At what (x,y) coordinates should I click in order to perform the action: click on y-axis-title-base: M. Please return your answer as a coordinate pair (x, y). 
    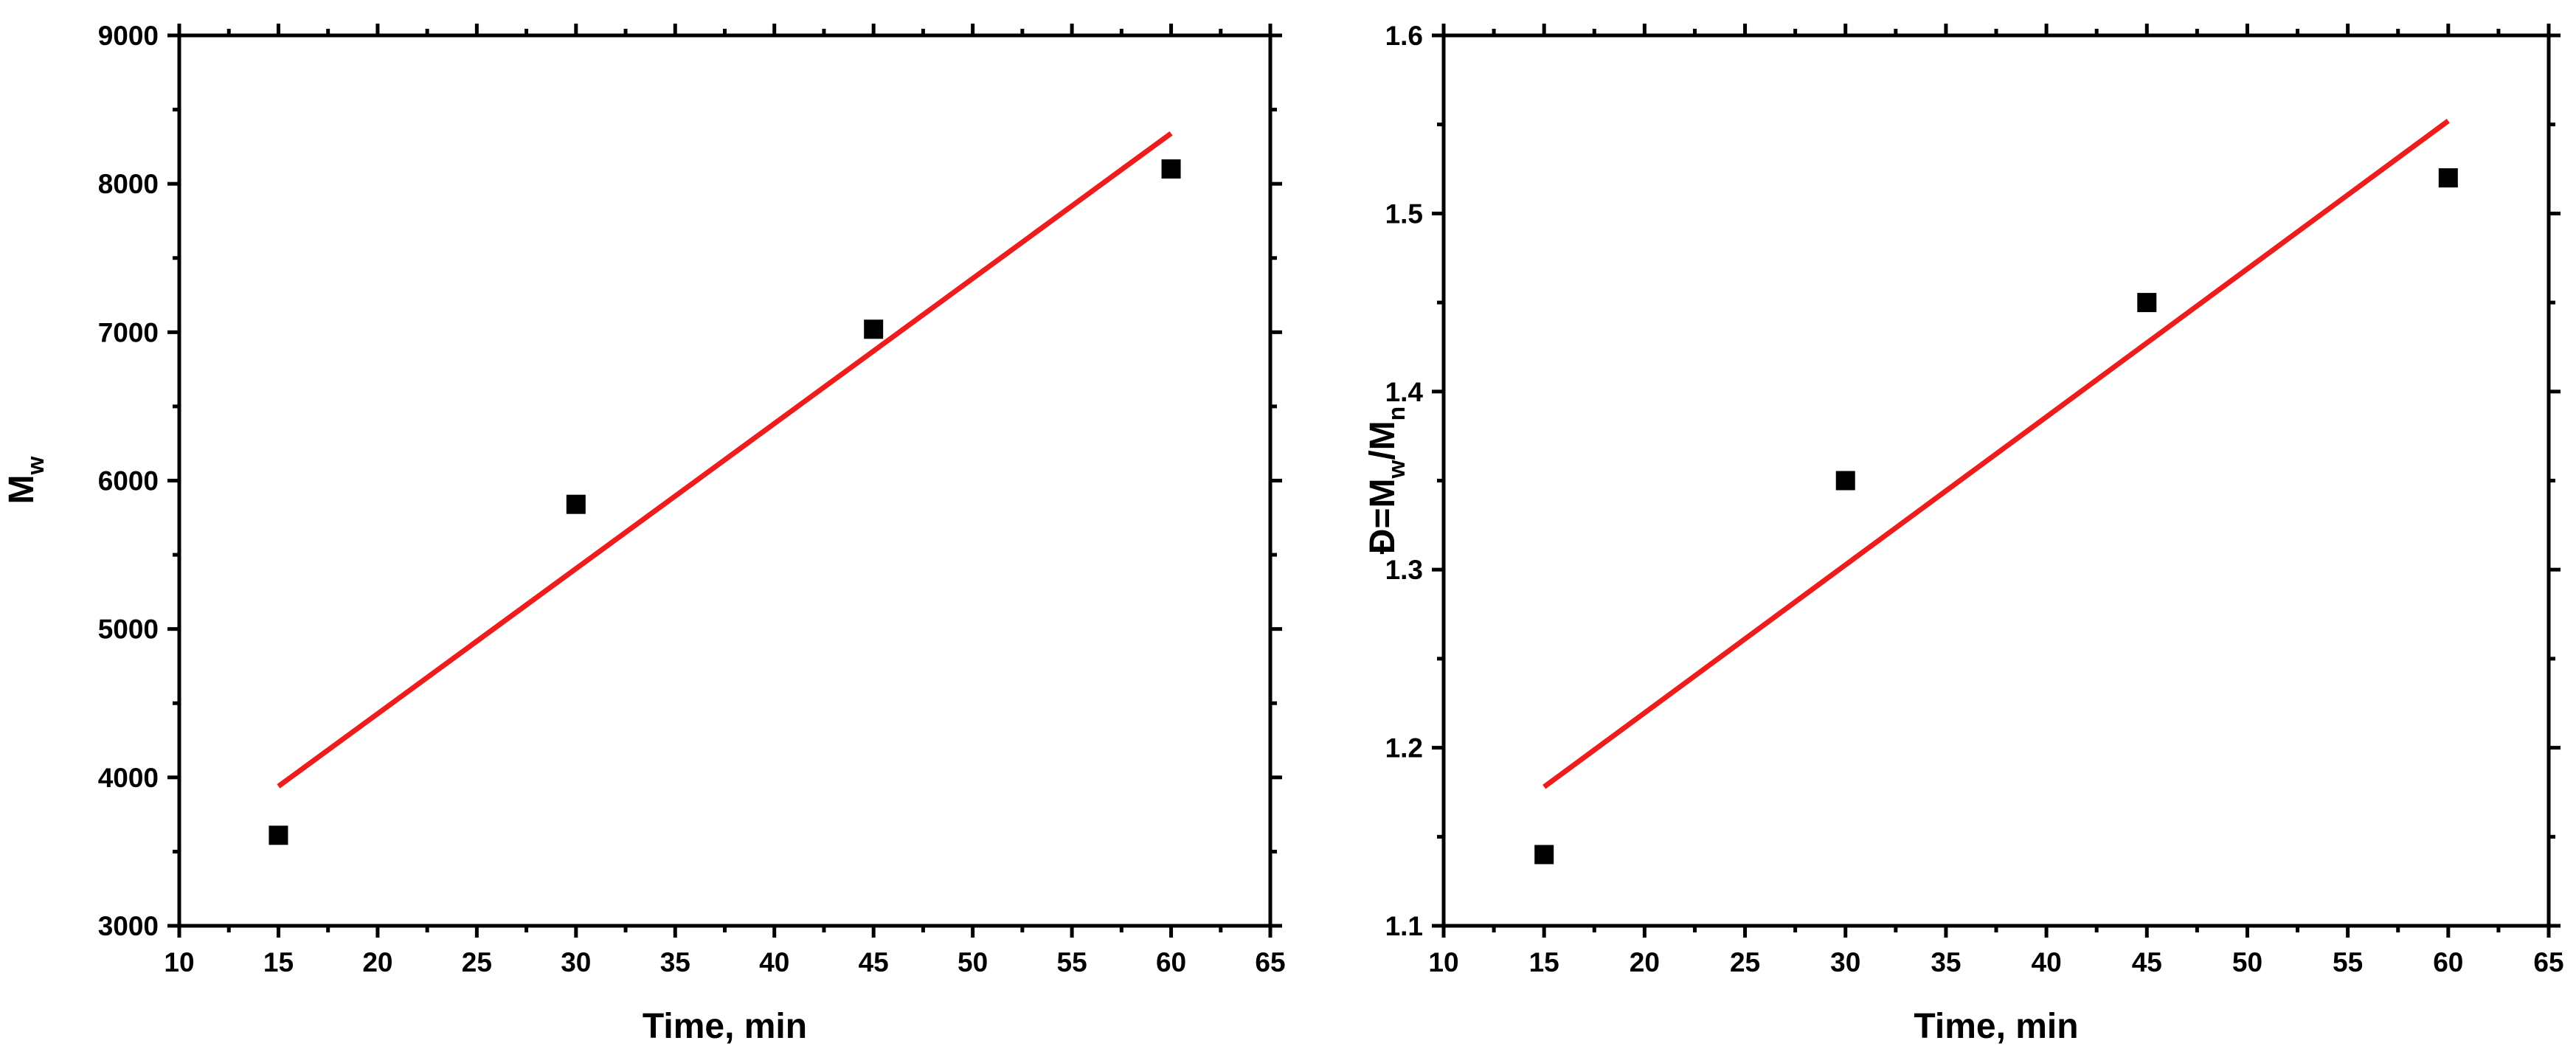
    Looking at the image, I should click on (22, 489).